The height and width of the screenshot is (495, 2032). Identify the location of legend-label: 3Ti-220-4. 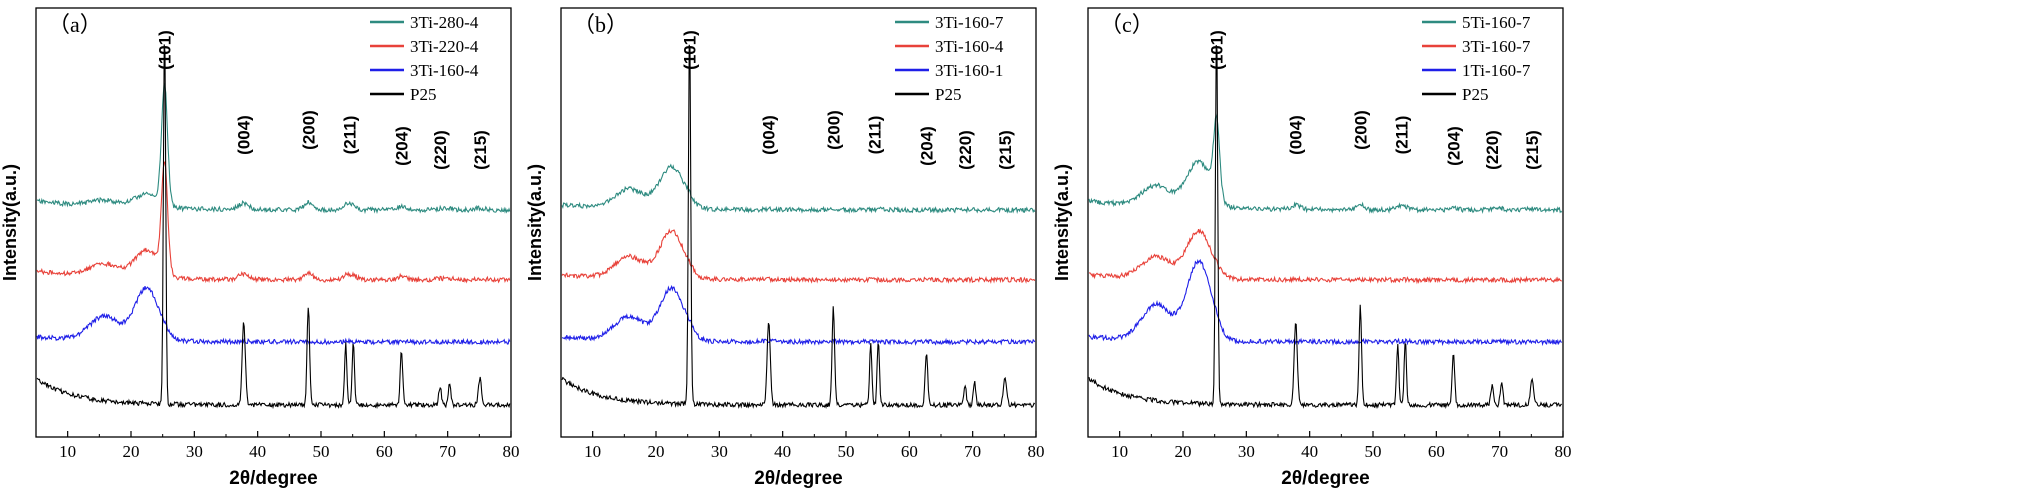
(444, 46).